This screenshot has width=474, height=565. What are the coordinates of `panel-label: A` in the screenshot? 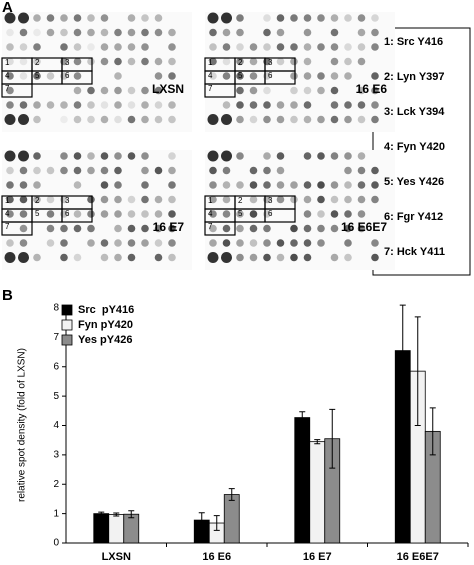 It's located at (7, 8).